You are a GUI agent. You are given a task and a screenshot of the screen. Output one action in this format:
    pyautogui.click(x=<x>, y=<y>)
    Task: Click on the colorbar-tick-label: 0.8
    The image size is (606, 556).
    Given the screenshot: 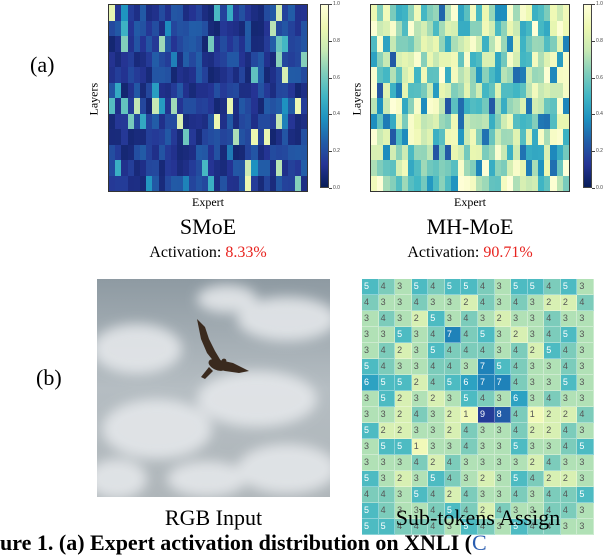 What is the action you would take?
    pyautogui.click(x=336, y=40)
    